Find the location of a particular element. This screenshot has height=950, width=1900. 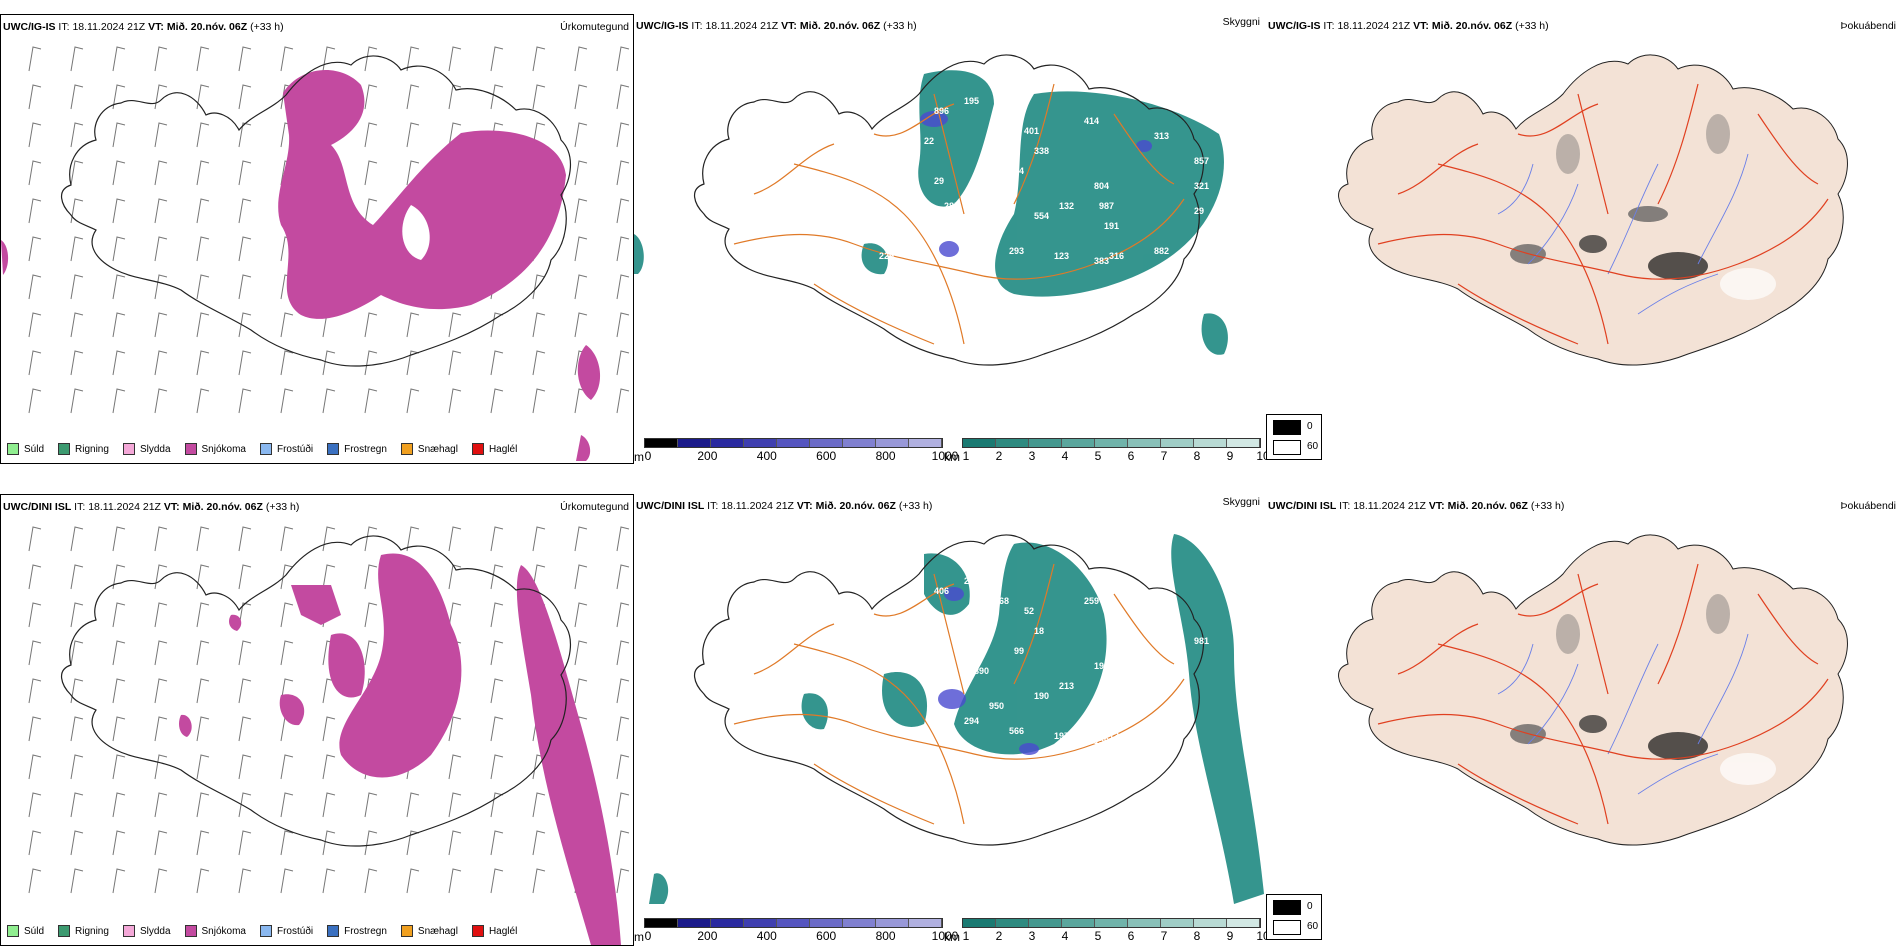

cloudbase-label: 950 is located at coordinates (996, 706).